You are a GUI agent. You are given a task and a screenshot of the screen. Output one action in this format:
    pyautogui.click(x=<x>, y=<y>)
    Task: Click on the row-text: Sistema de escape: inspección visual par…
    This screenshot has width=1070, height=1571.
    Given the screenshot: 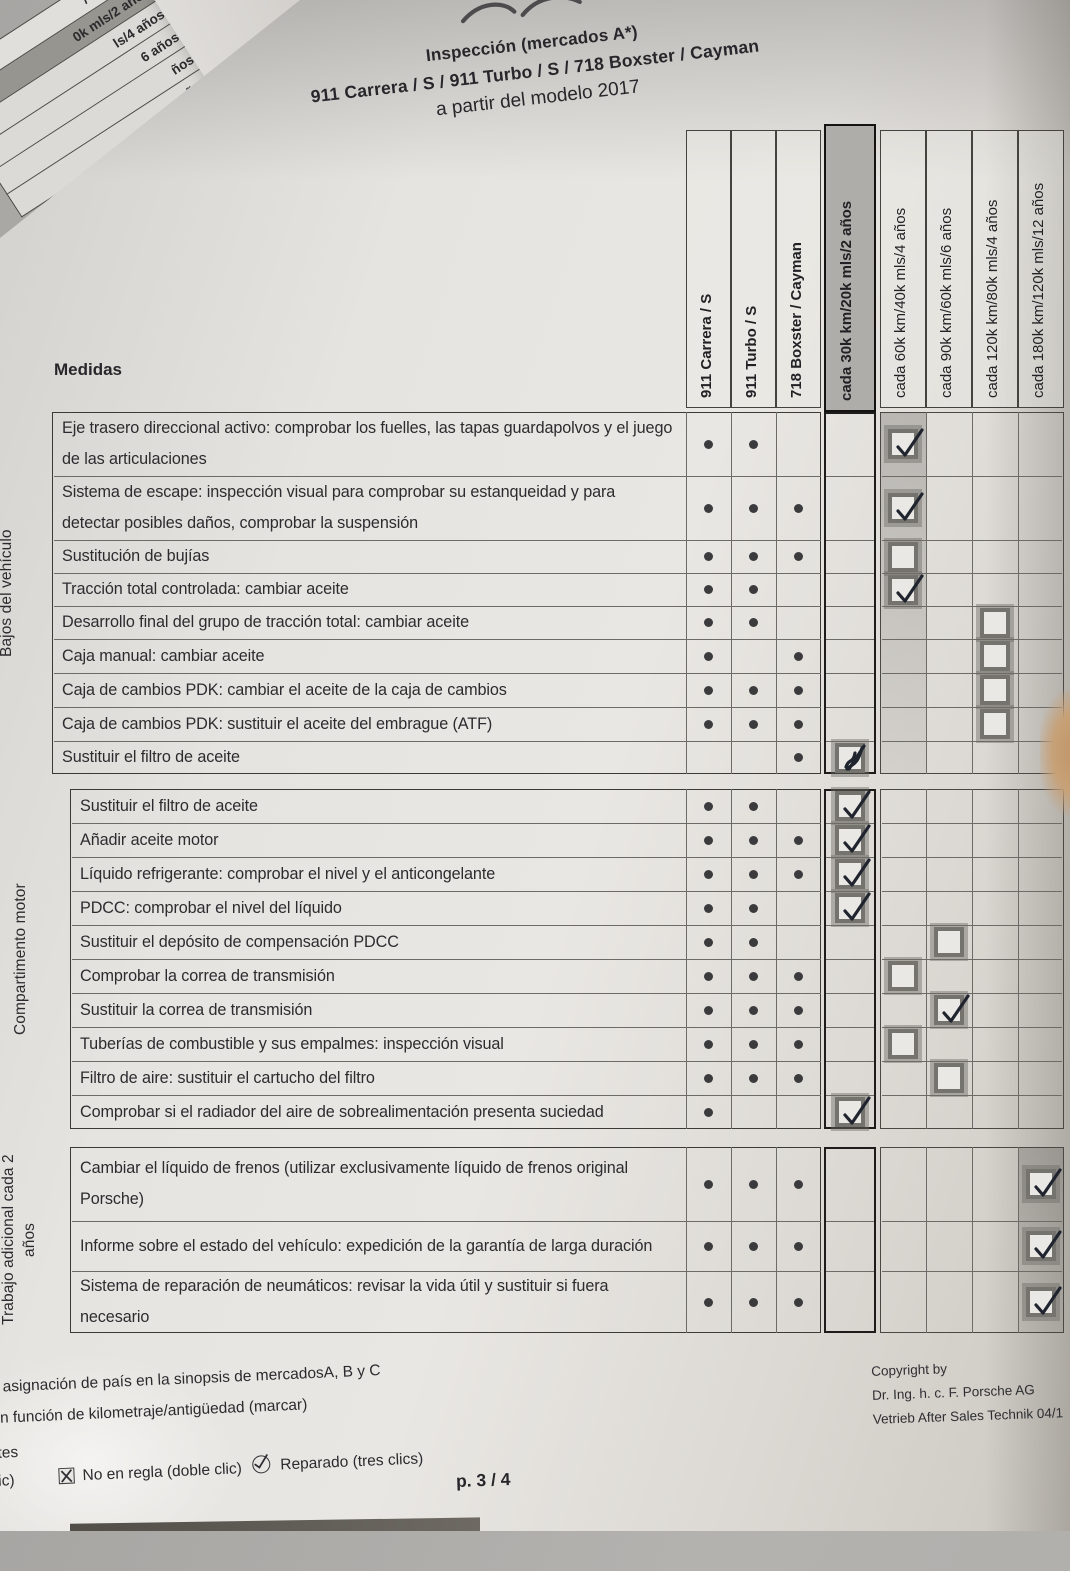 What is the action you would take?
    pyautogui.click(x=339, y=507)
    